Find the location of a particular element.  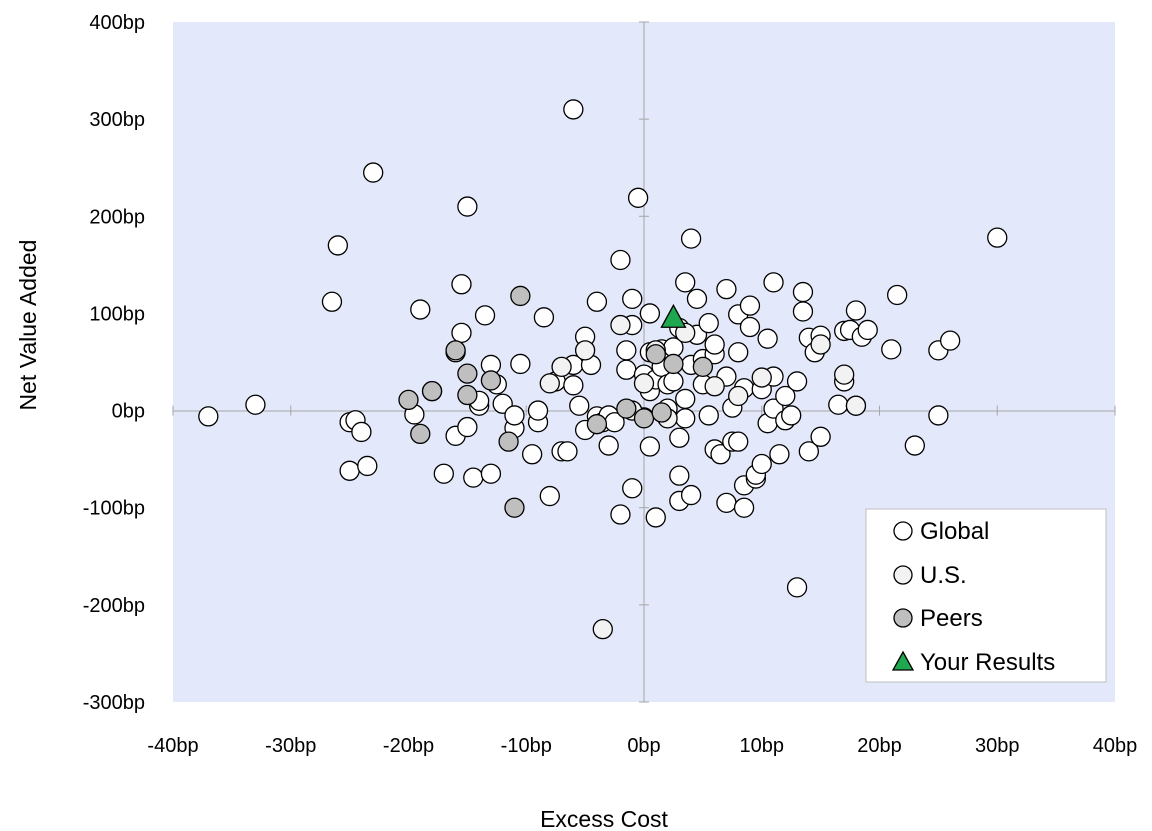

legend-label-peers: Peers is located at coordinates (951, 618).